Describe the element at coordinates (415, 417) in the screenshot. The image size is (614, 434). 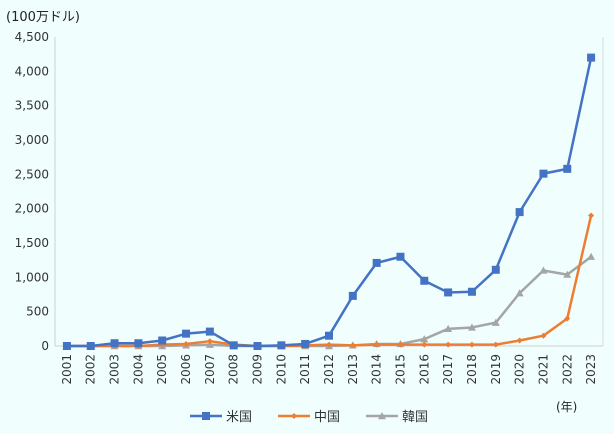
I see `legend-label: 韓国` at that location.